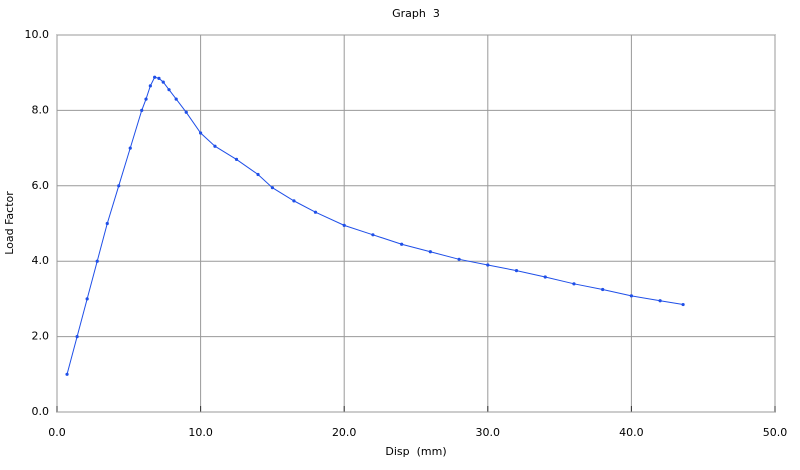  What do you see at coordinates (631, 432) in the screenshot?
I see `x-tick-label: 40.0` at bounding box center [631, 432].